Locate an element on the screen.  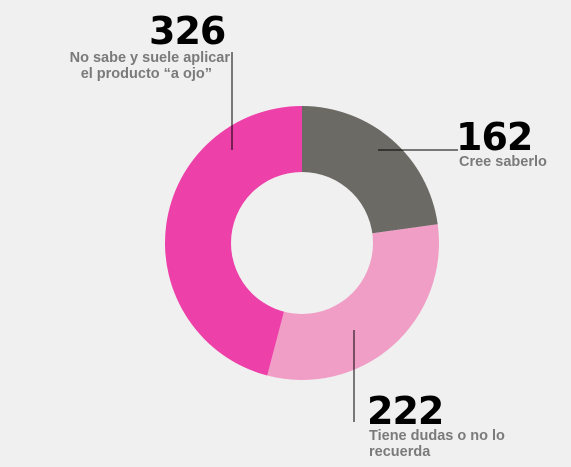
value-label-cree: 162 is located at coordinates (494, 137).